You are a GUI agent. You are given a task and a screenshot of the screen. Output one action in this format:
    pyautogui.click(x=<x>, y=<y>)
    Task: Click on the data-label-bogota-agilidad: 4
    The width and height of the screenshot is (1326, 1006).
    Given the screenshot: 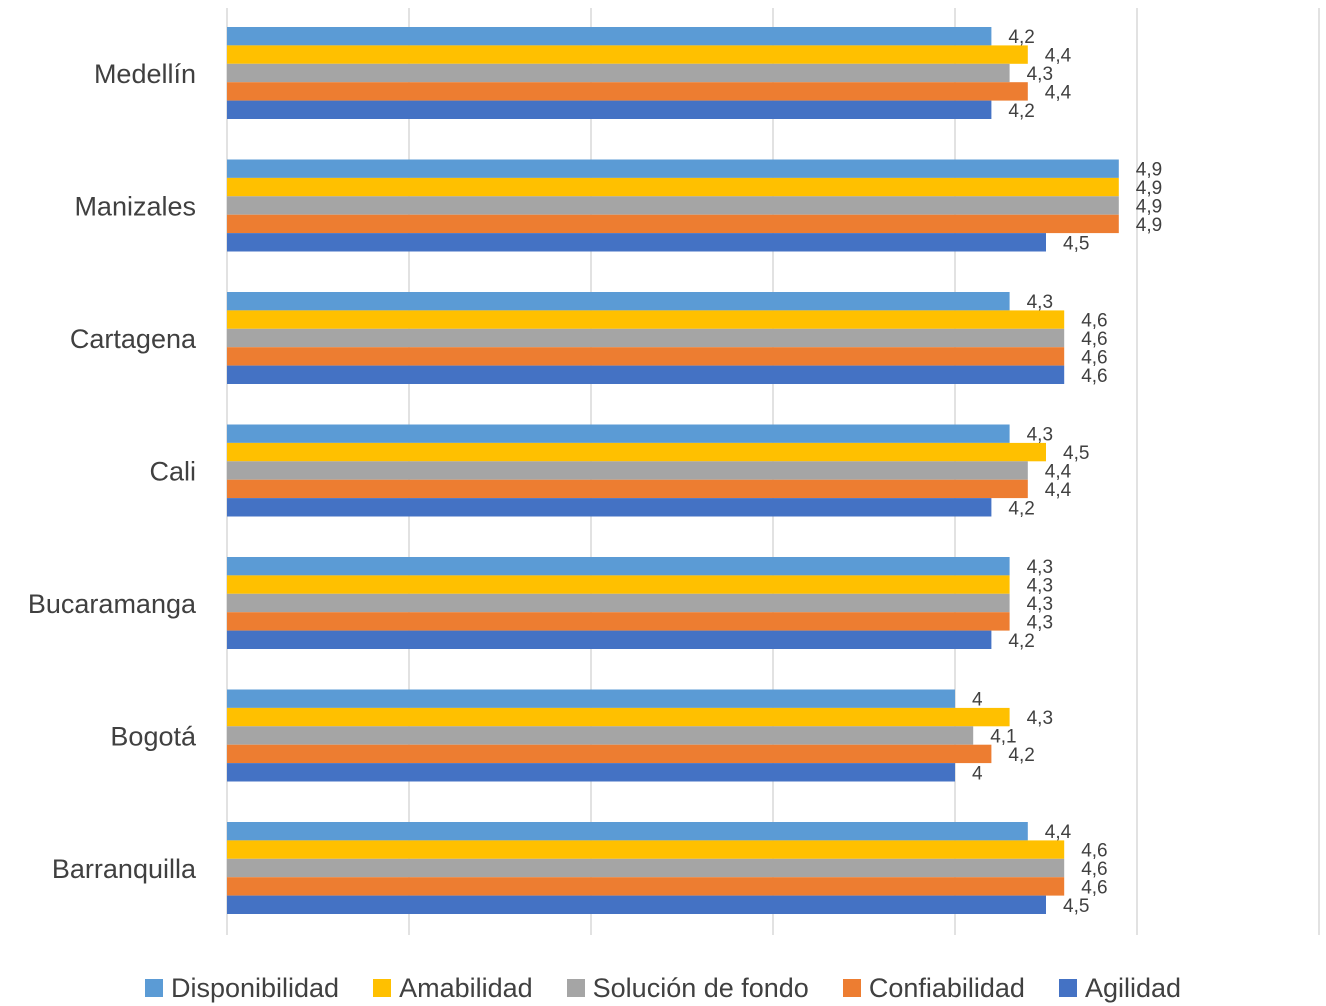 What is the action you would take?
    pyautogui.click(x=977, y=773)
    